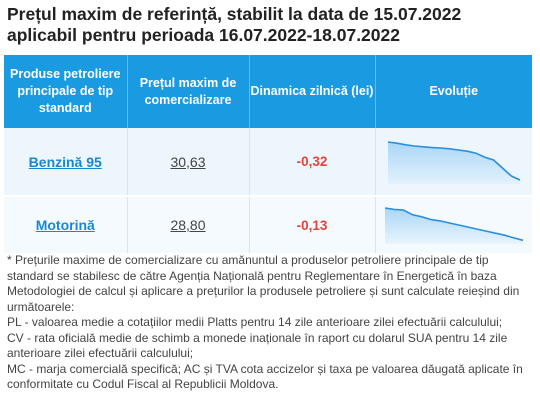 The image size is (540, 401). I want to click on header-max-price: Prețul maxim de comercializare, so click(188, 91).